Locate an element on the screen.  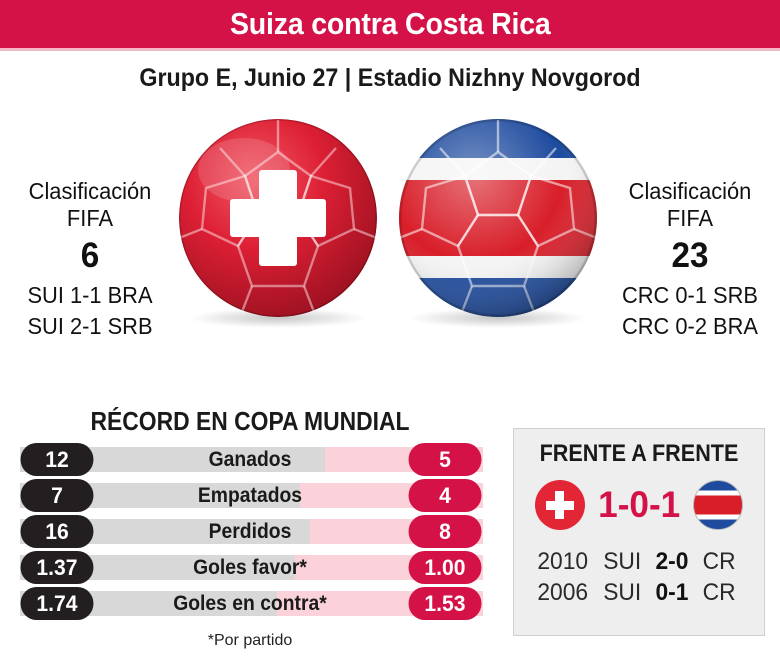
swiss-cross-horizontal is located at coordinates (559, 505).